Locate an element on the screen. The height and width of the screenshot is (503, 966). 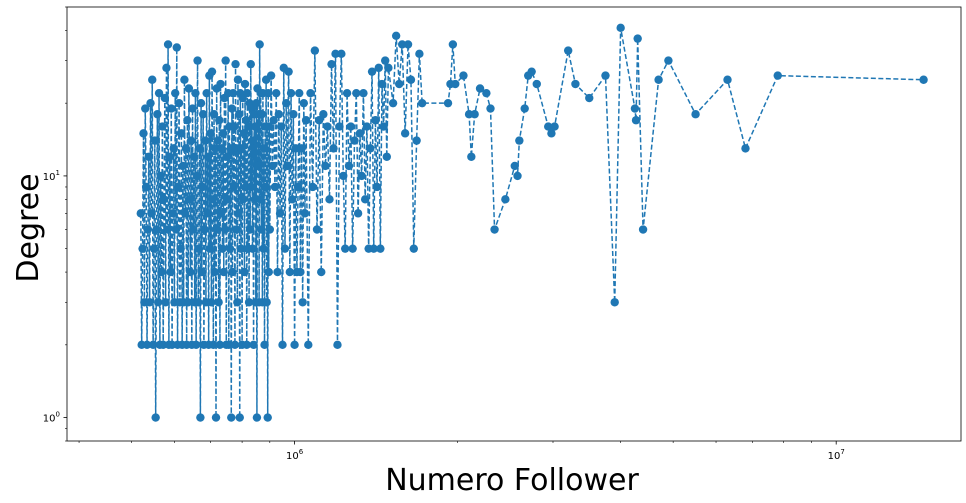
x-axis-label: Numero Follower is located at coordinates (512, 480).